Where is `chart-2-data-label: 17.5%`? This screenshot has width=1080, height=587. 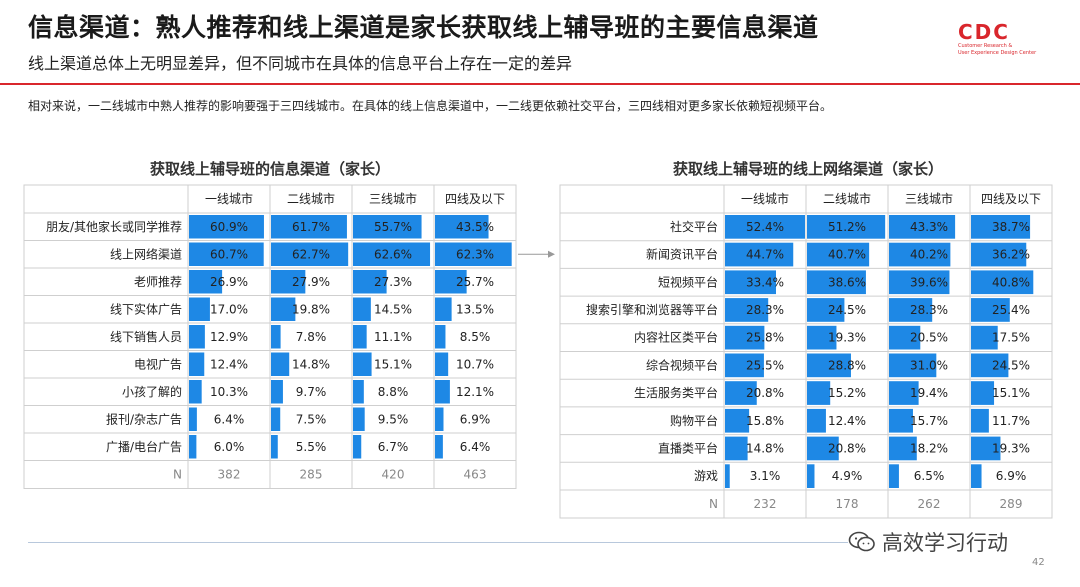
chart-2-data-label: 17.5% is located at coordinates (1011, 338).